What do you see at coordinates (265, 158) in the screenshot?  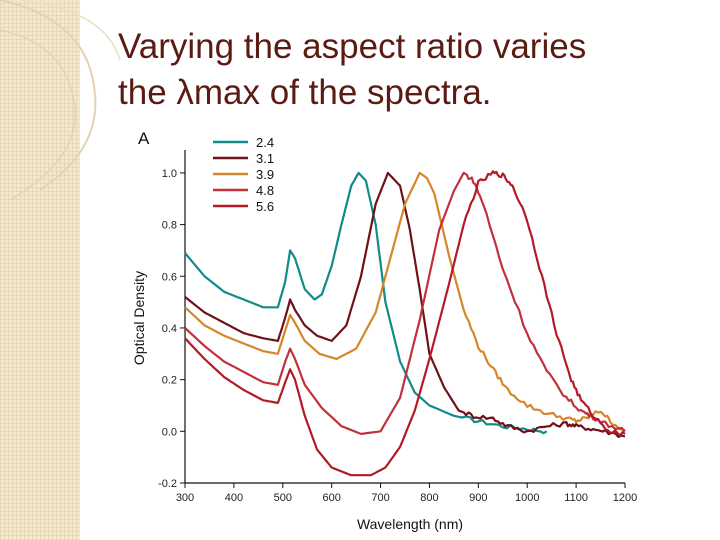 I see `legend-label-3.1: 3.1` at bounding box center [265, 158].